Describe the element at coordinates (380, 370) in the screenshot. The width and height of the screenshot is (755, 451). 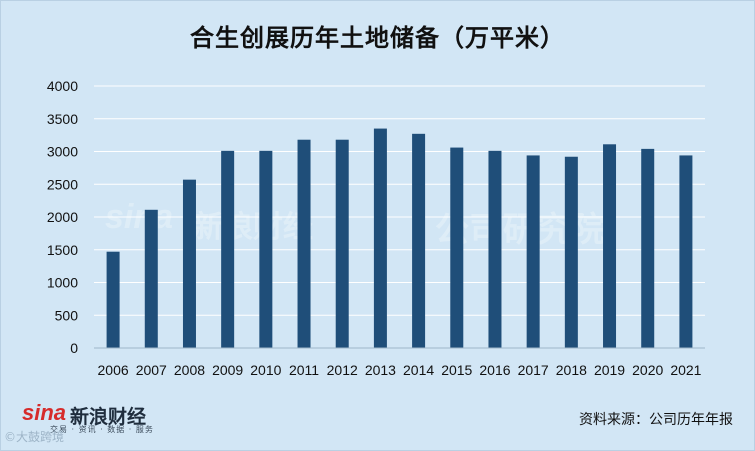
I see `x-tick-label: 2013` at that location.